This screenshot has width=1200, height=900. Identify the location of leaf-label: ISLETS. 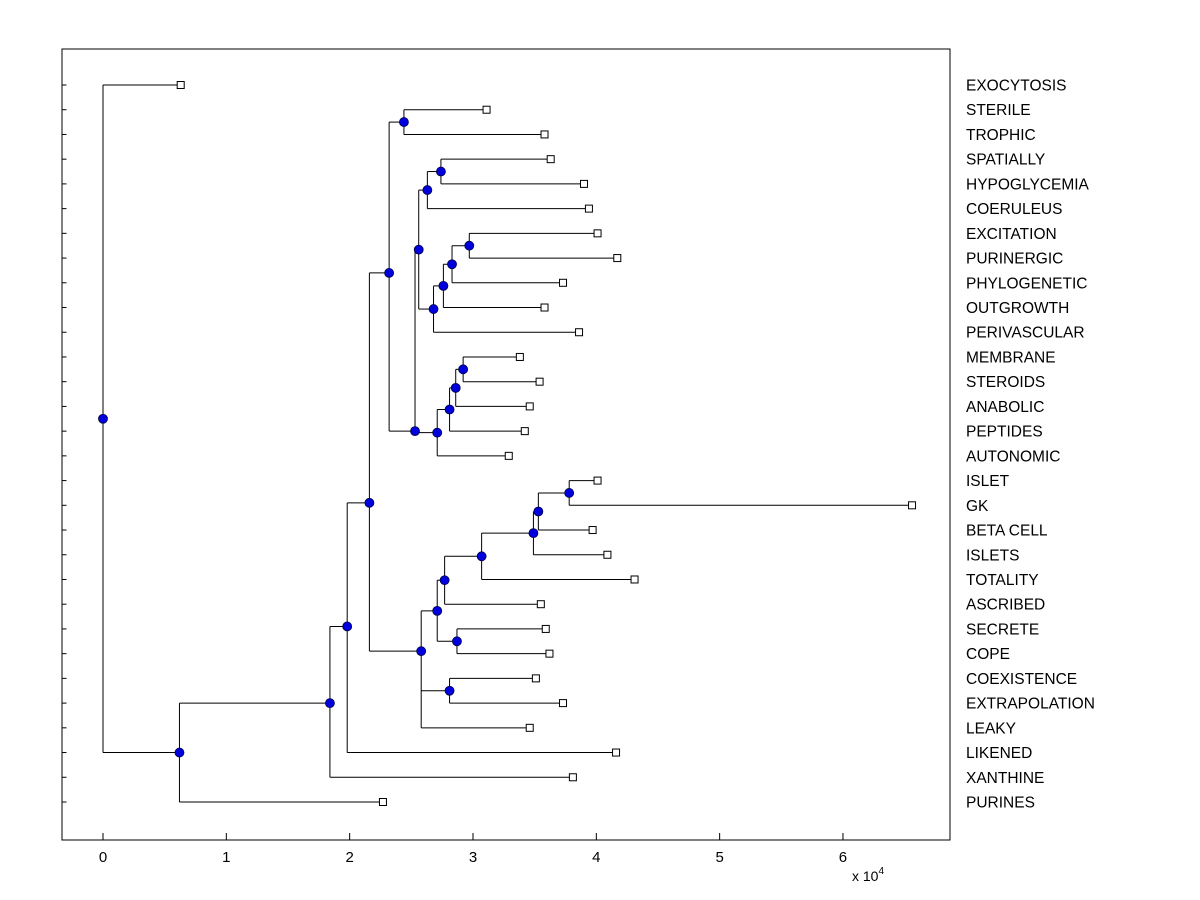
(992, 555).